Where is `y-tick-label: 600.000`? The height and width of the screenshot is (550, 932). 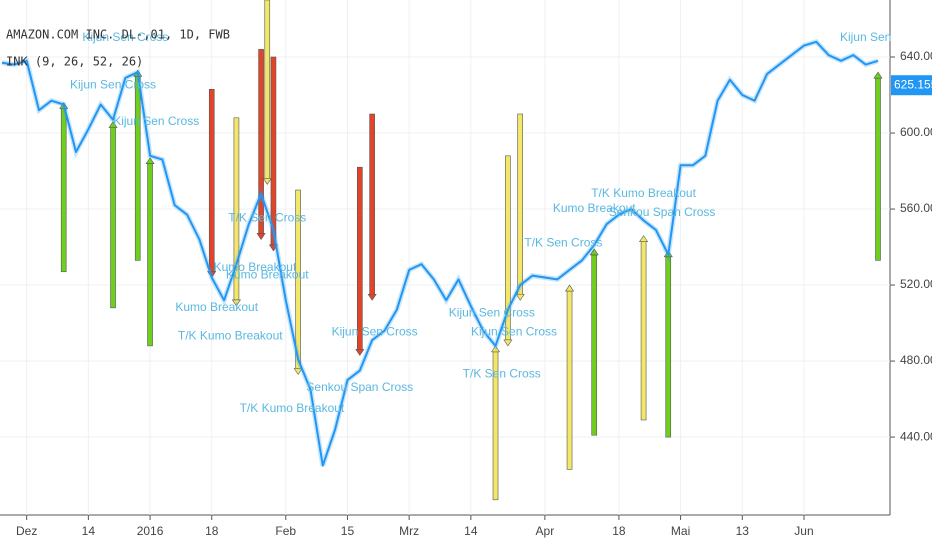
y-tick-label: 600.000 is located at coordinates (916, 132).